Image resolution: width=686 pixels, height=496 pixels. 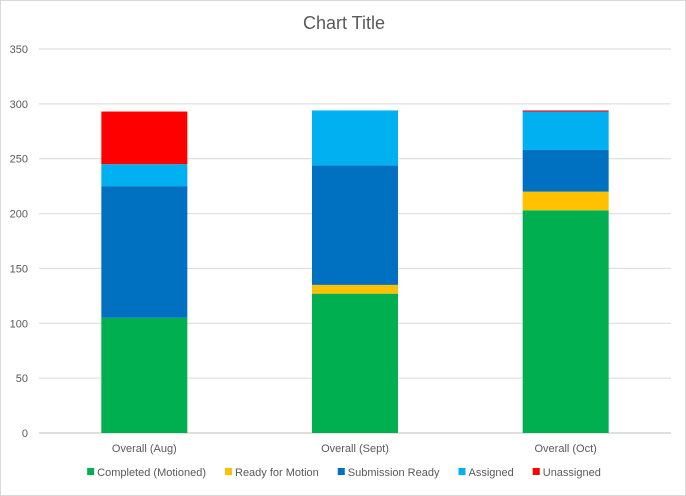 I want to click on y-tick-label: 250, so click(x=19, y=160).